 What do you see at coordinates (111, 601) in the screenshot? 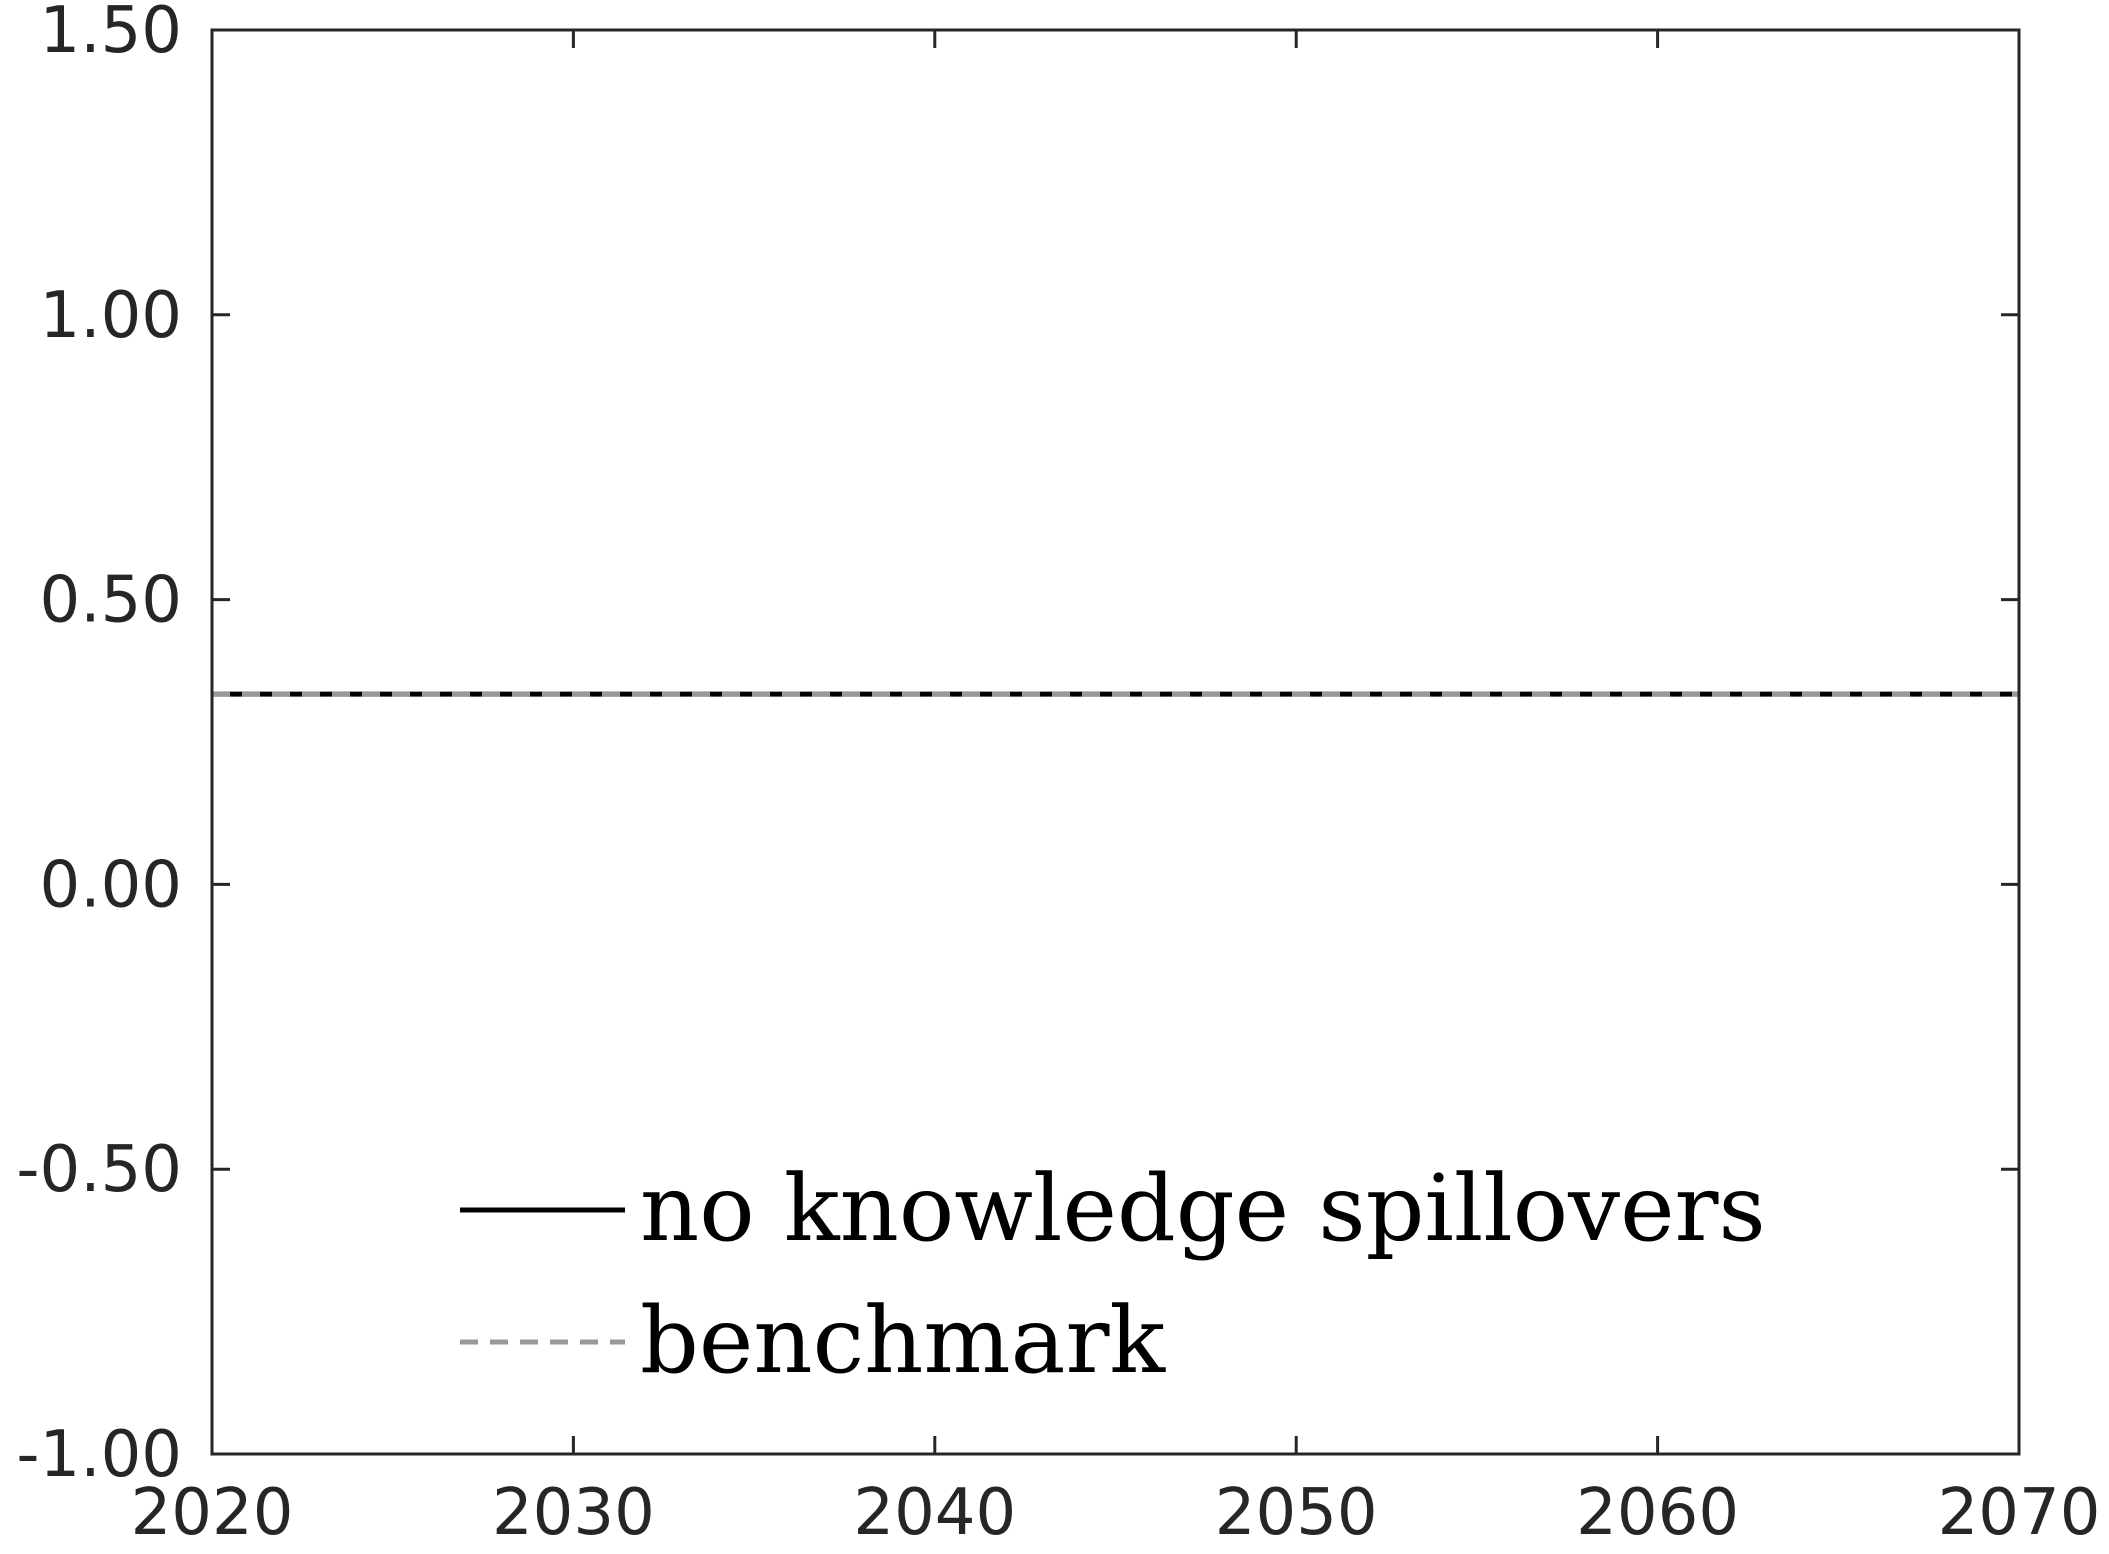
I see `y-tick-label: 0.50` at bounding box center [111, 601].